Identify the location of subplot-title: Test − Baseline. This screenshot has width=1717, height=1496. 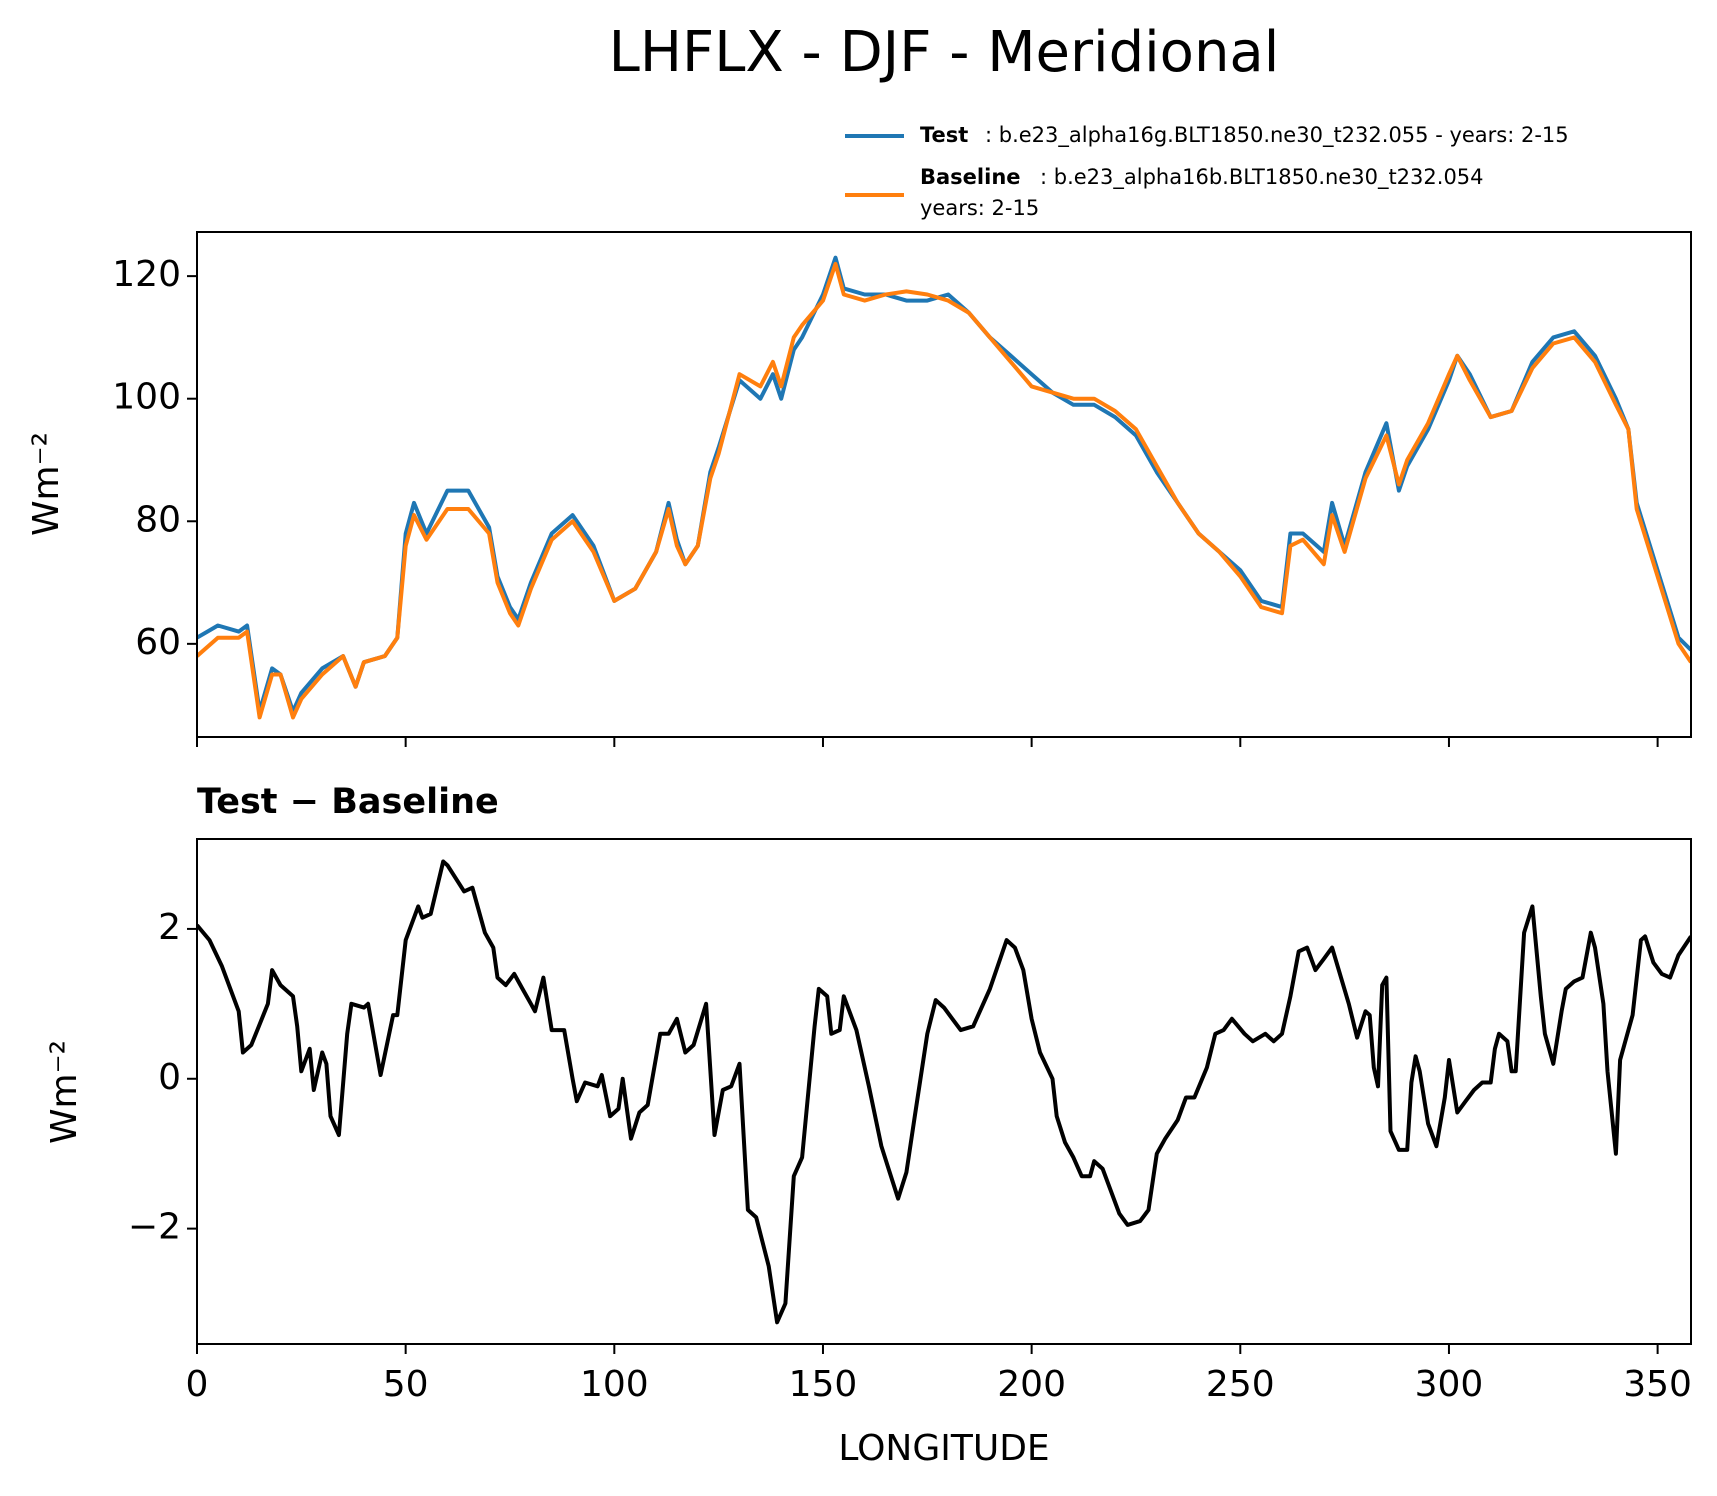
(348, 802).